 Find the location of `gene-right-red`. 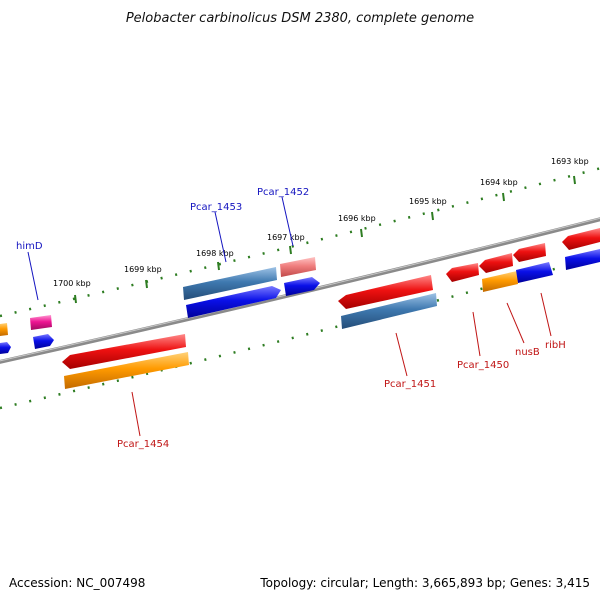

gene-right-red is located at coordinates (581, 239).